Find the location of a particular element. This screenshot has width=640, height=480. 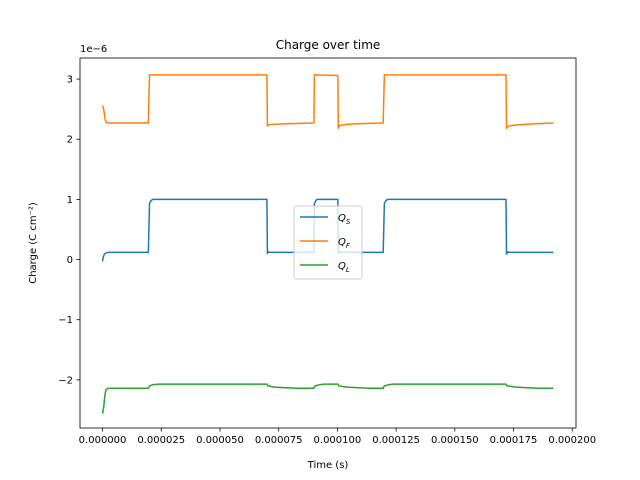

x-tick-label: 0.000100 is located at coordinates (338, 440).